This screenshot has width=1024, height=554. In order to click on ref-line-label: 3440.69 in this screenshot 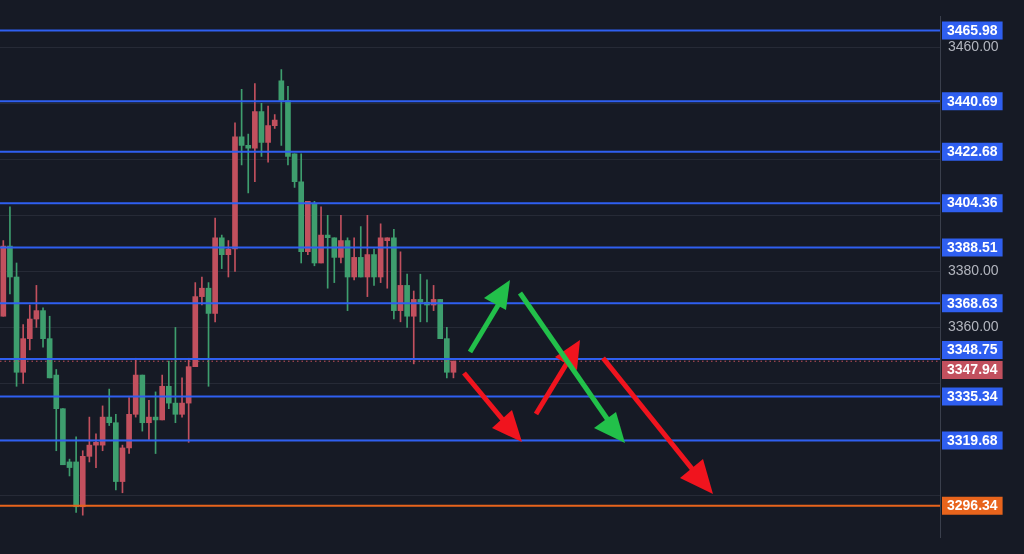, I will do `click(972, 100)`.